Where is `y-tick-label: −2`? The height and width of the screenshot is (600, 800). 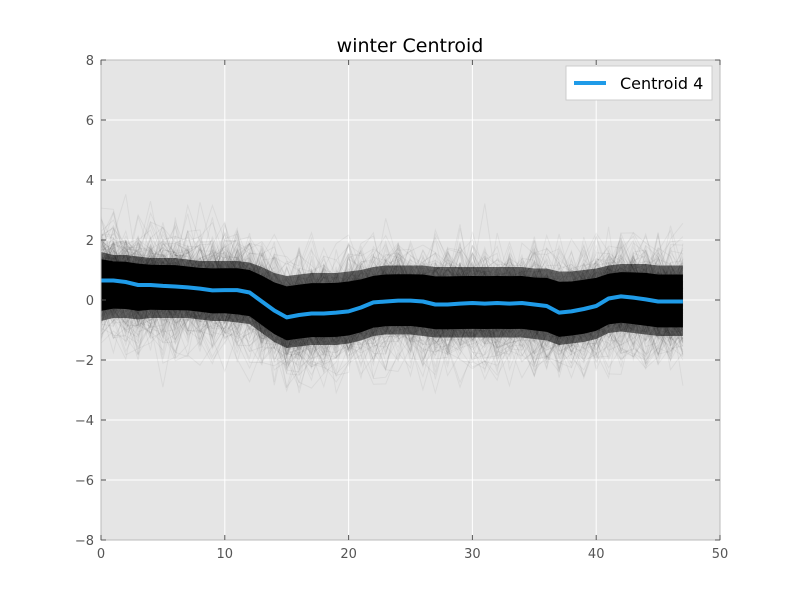
y-tick-label: −2 is located at coordinates (84, 361).